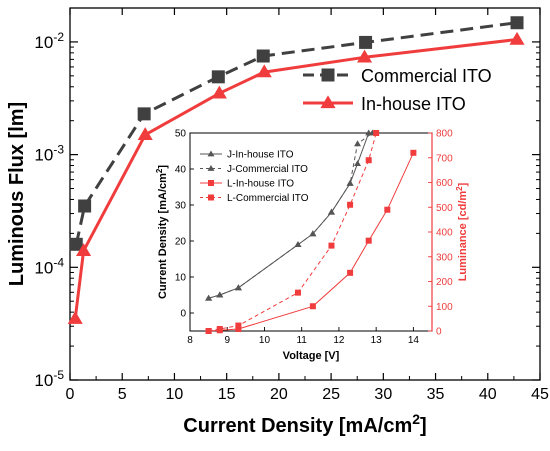  Describe the element at coordinates (49, 154) in the screenshot. I see `y-tick-label: 10⁻³` at that location.